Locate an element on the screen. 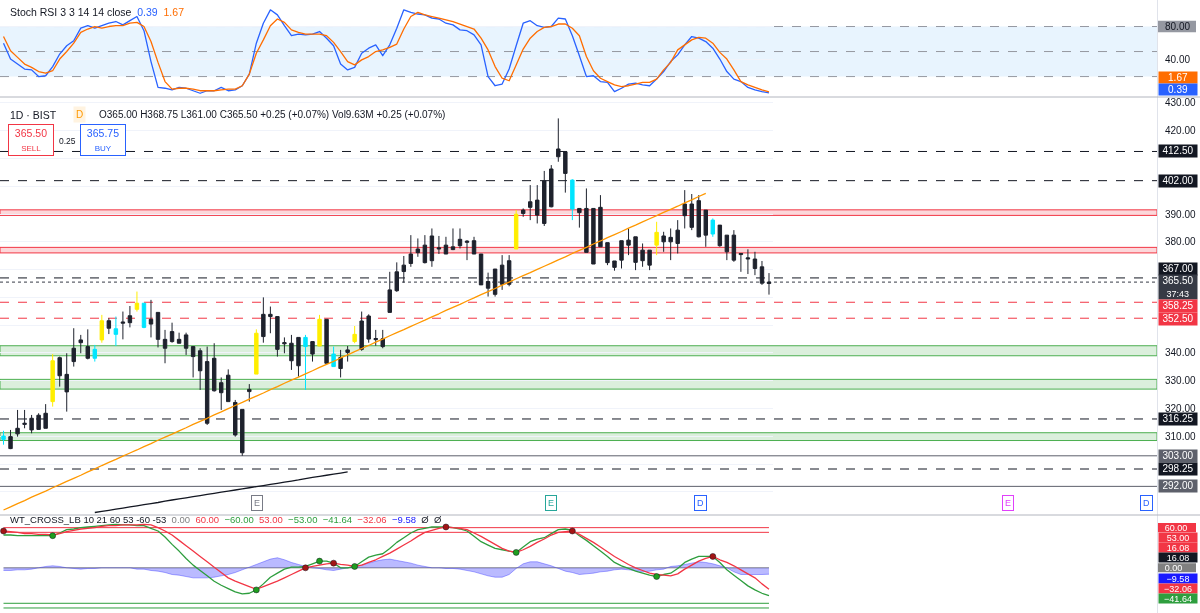 The image size is (1200, 613). y-tick-label: 380.00 is located at coordinates (1181, 242).